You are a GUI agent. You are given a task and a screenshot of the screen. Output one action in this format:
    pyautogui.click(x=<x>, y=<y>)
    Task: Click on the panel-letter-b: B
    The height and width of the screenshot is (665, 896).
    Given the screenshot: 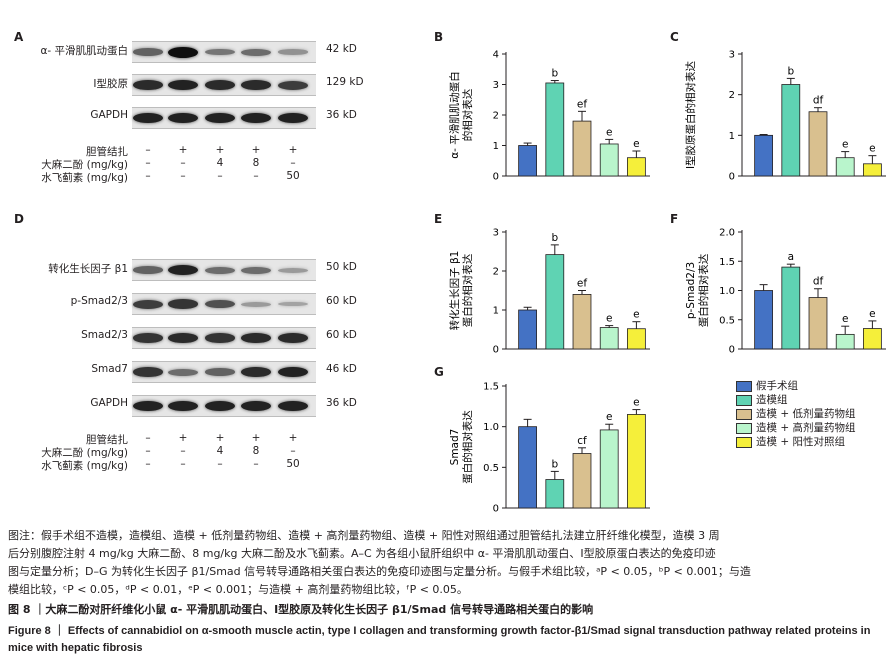 What is the action you would take?
    pyautogui.click(x=439, y=37)
    